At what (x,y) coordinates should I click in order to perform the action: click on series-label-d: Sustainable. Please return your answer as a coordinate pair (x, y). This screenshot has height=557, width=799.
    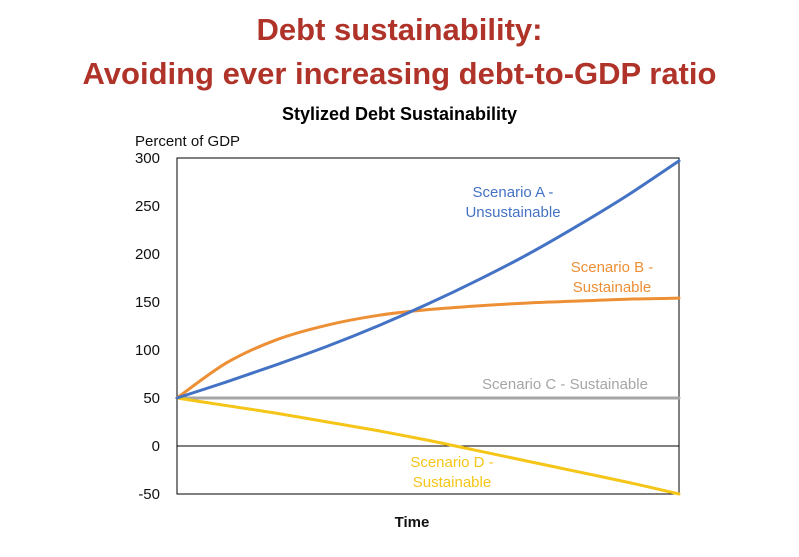
    Looking at the image, I should click on (452, 482).